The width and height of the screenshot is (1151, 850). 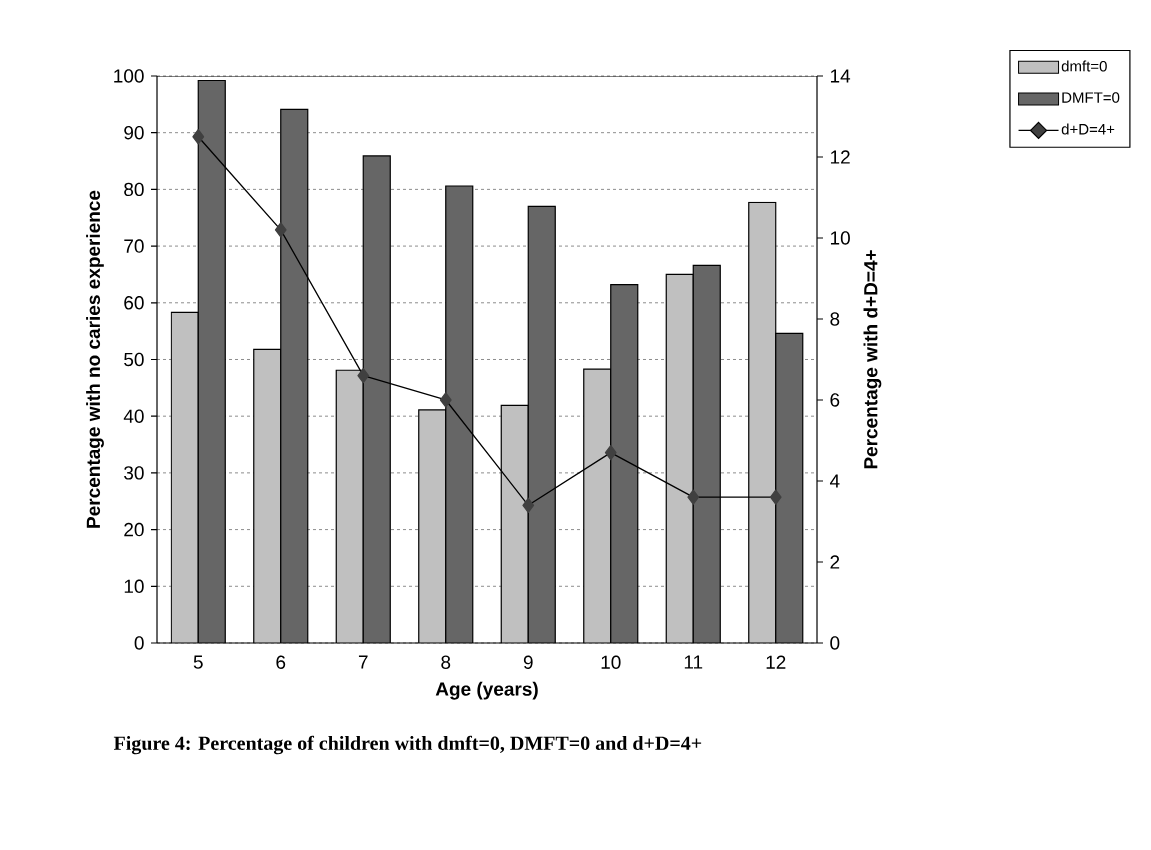 I want to click on x-tick-label: 8, so click(x=446, y=662).